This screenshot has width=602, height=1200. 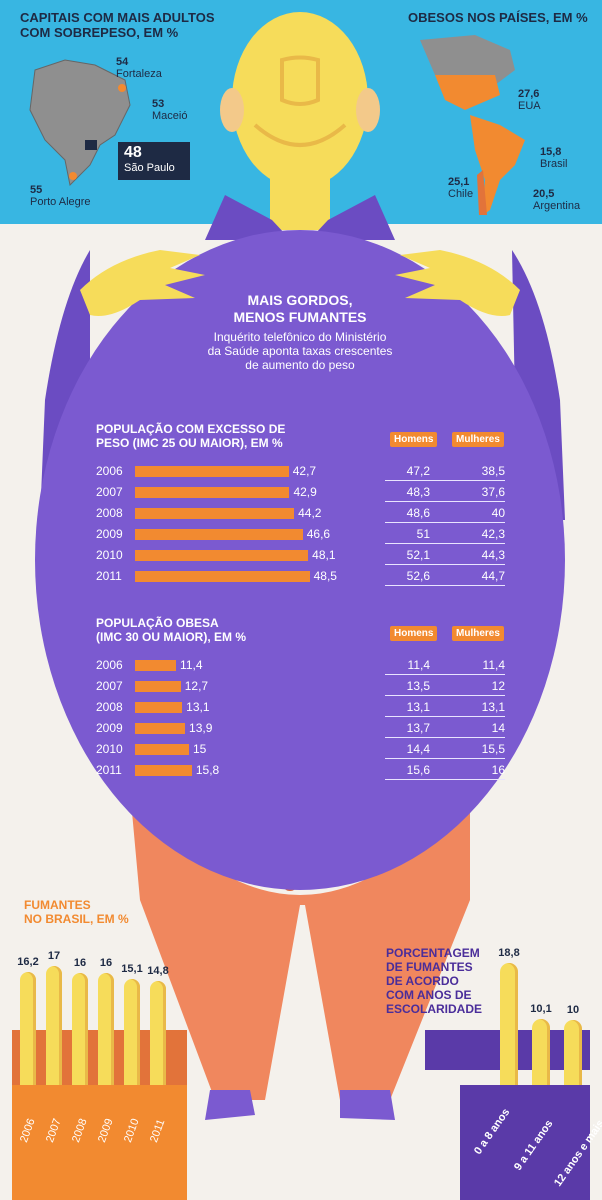 What do you see at coordinates (493, 534) in the screenshot?
I see `women-value: 42,3` at bounding box center [493, 534].